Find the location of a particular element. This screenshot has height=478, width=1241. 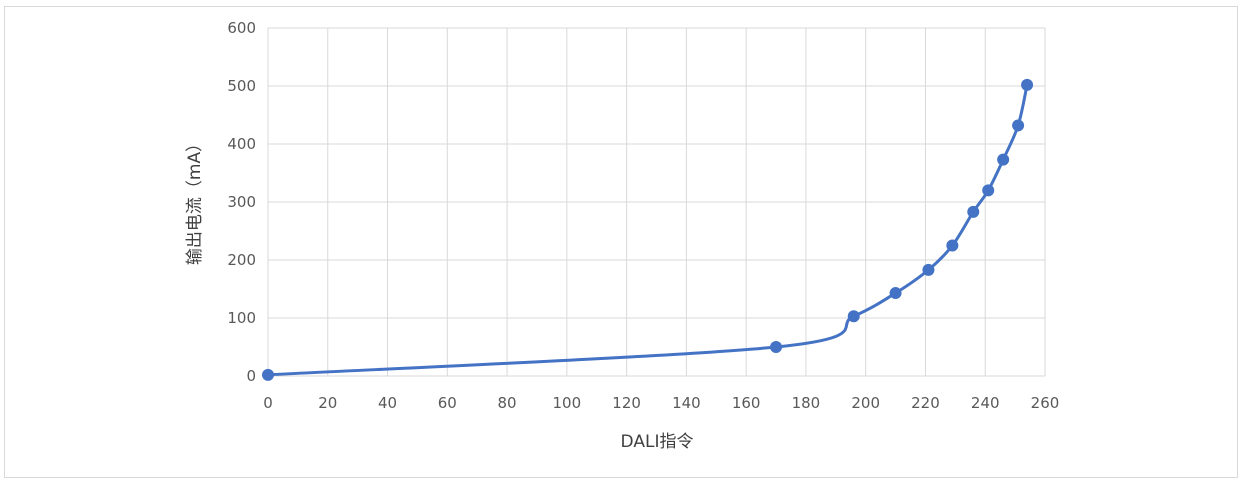

y-axis-ticks: 0 100 200 300 400 500 600 is located at coordinates (241, 202).